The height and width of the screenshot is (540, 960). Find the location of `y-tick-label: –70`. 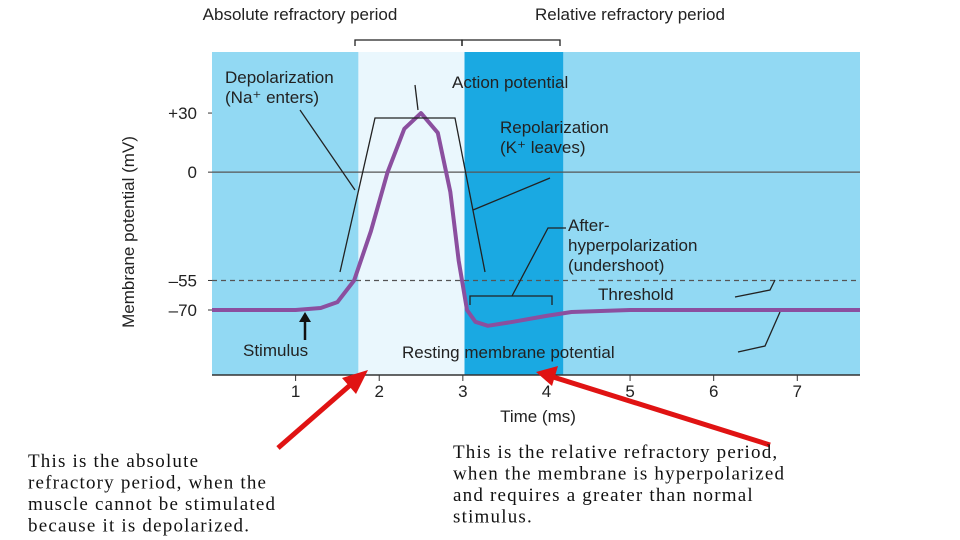

y-tick-label: –70 is located at coordinates (183, 310).